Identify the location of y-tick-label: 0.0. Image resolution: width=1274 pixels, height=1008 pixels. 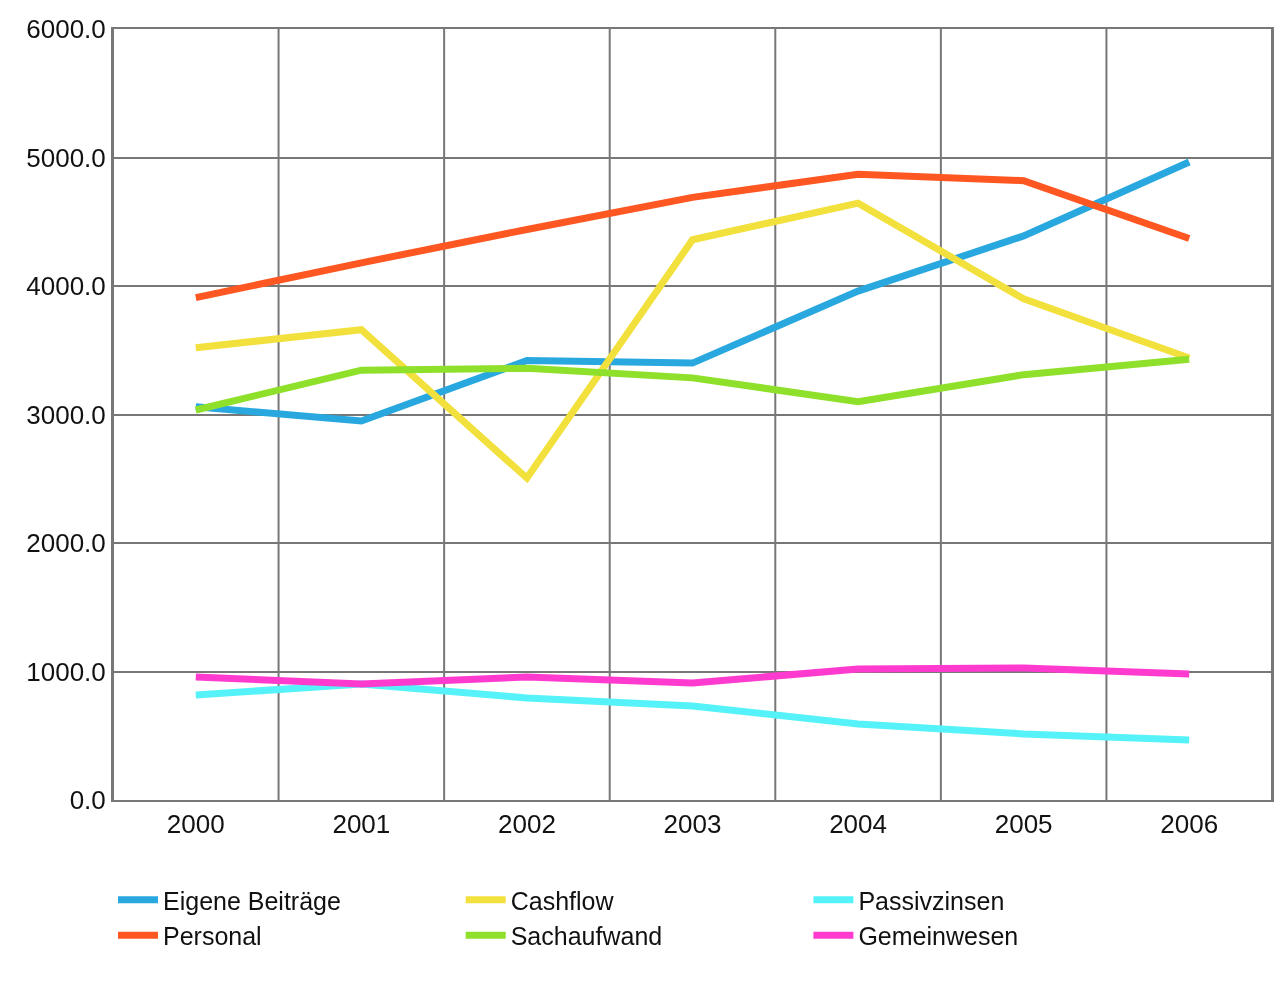
(87, 800).